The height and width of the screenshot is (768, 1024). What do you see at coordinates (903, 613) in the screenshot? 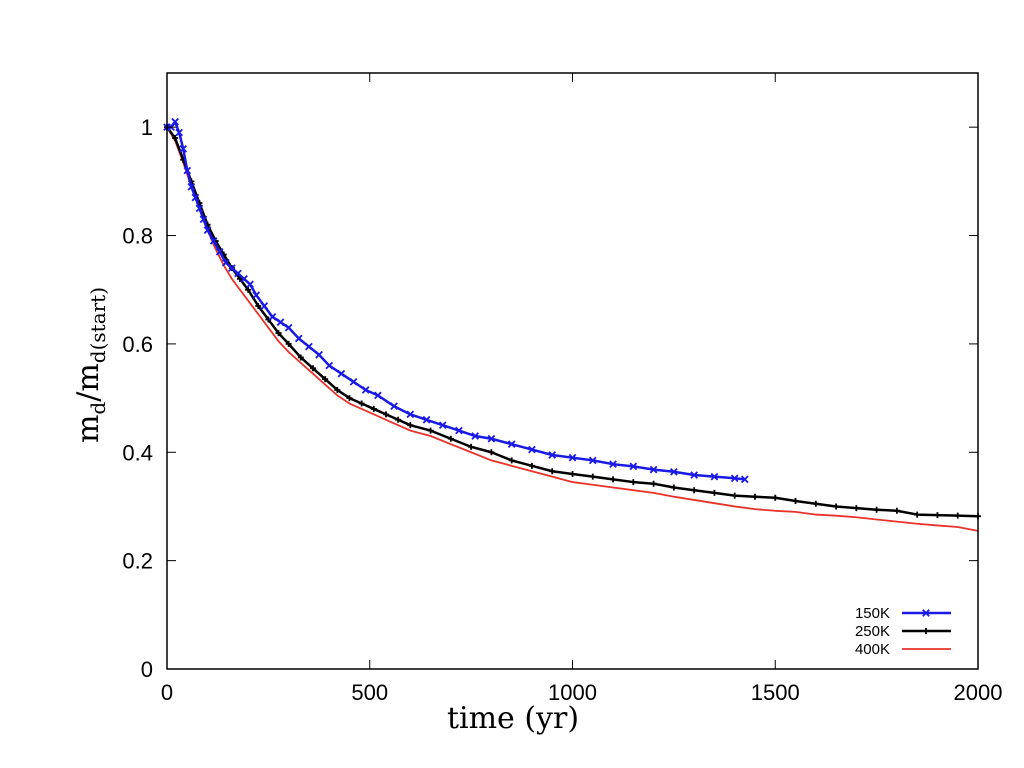
I see `legend-item-150K: 150K` at bounding box center [903, 613].